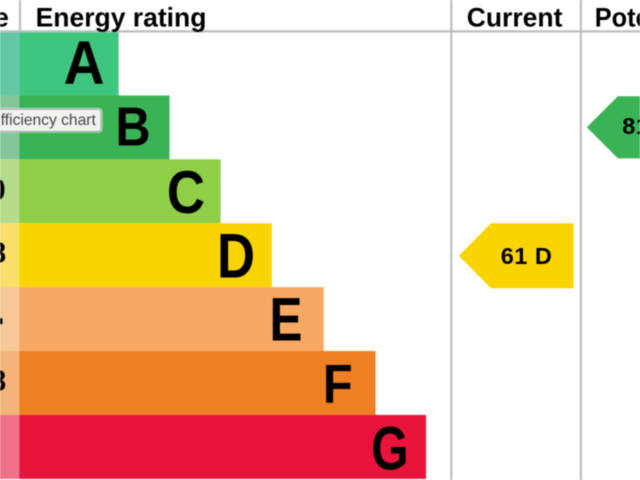 This screenshot has width=640, height=480. What do you see at coordinates (186, 192) in the screenshot?
I see `svg-text: C` at bounding box center [186, 192].